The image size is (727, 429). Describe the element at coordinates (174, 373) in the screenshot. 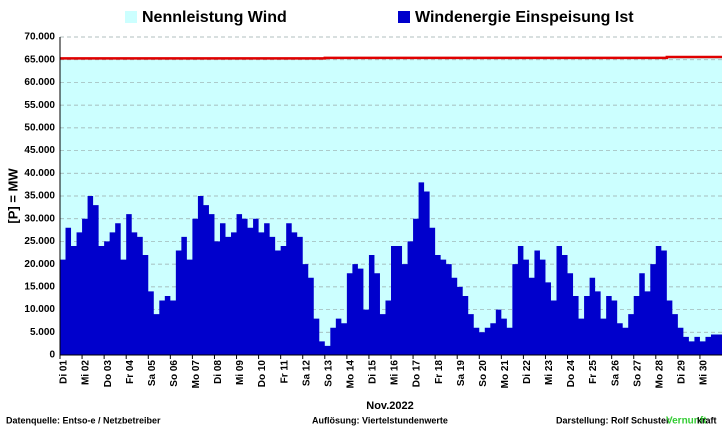

I see `x-tick-label: So 06` at that location.